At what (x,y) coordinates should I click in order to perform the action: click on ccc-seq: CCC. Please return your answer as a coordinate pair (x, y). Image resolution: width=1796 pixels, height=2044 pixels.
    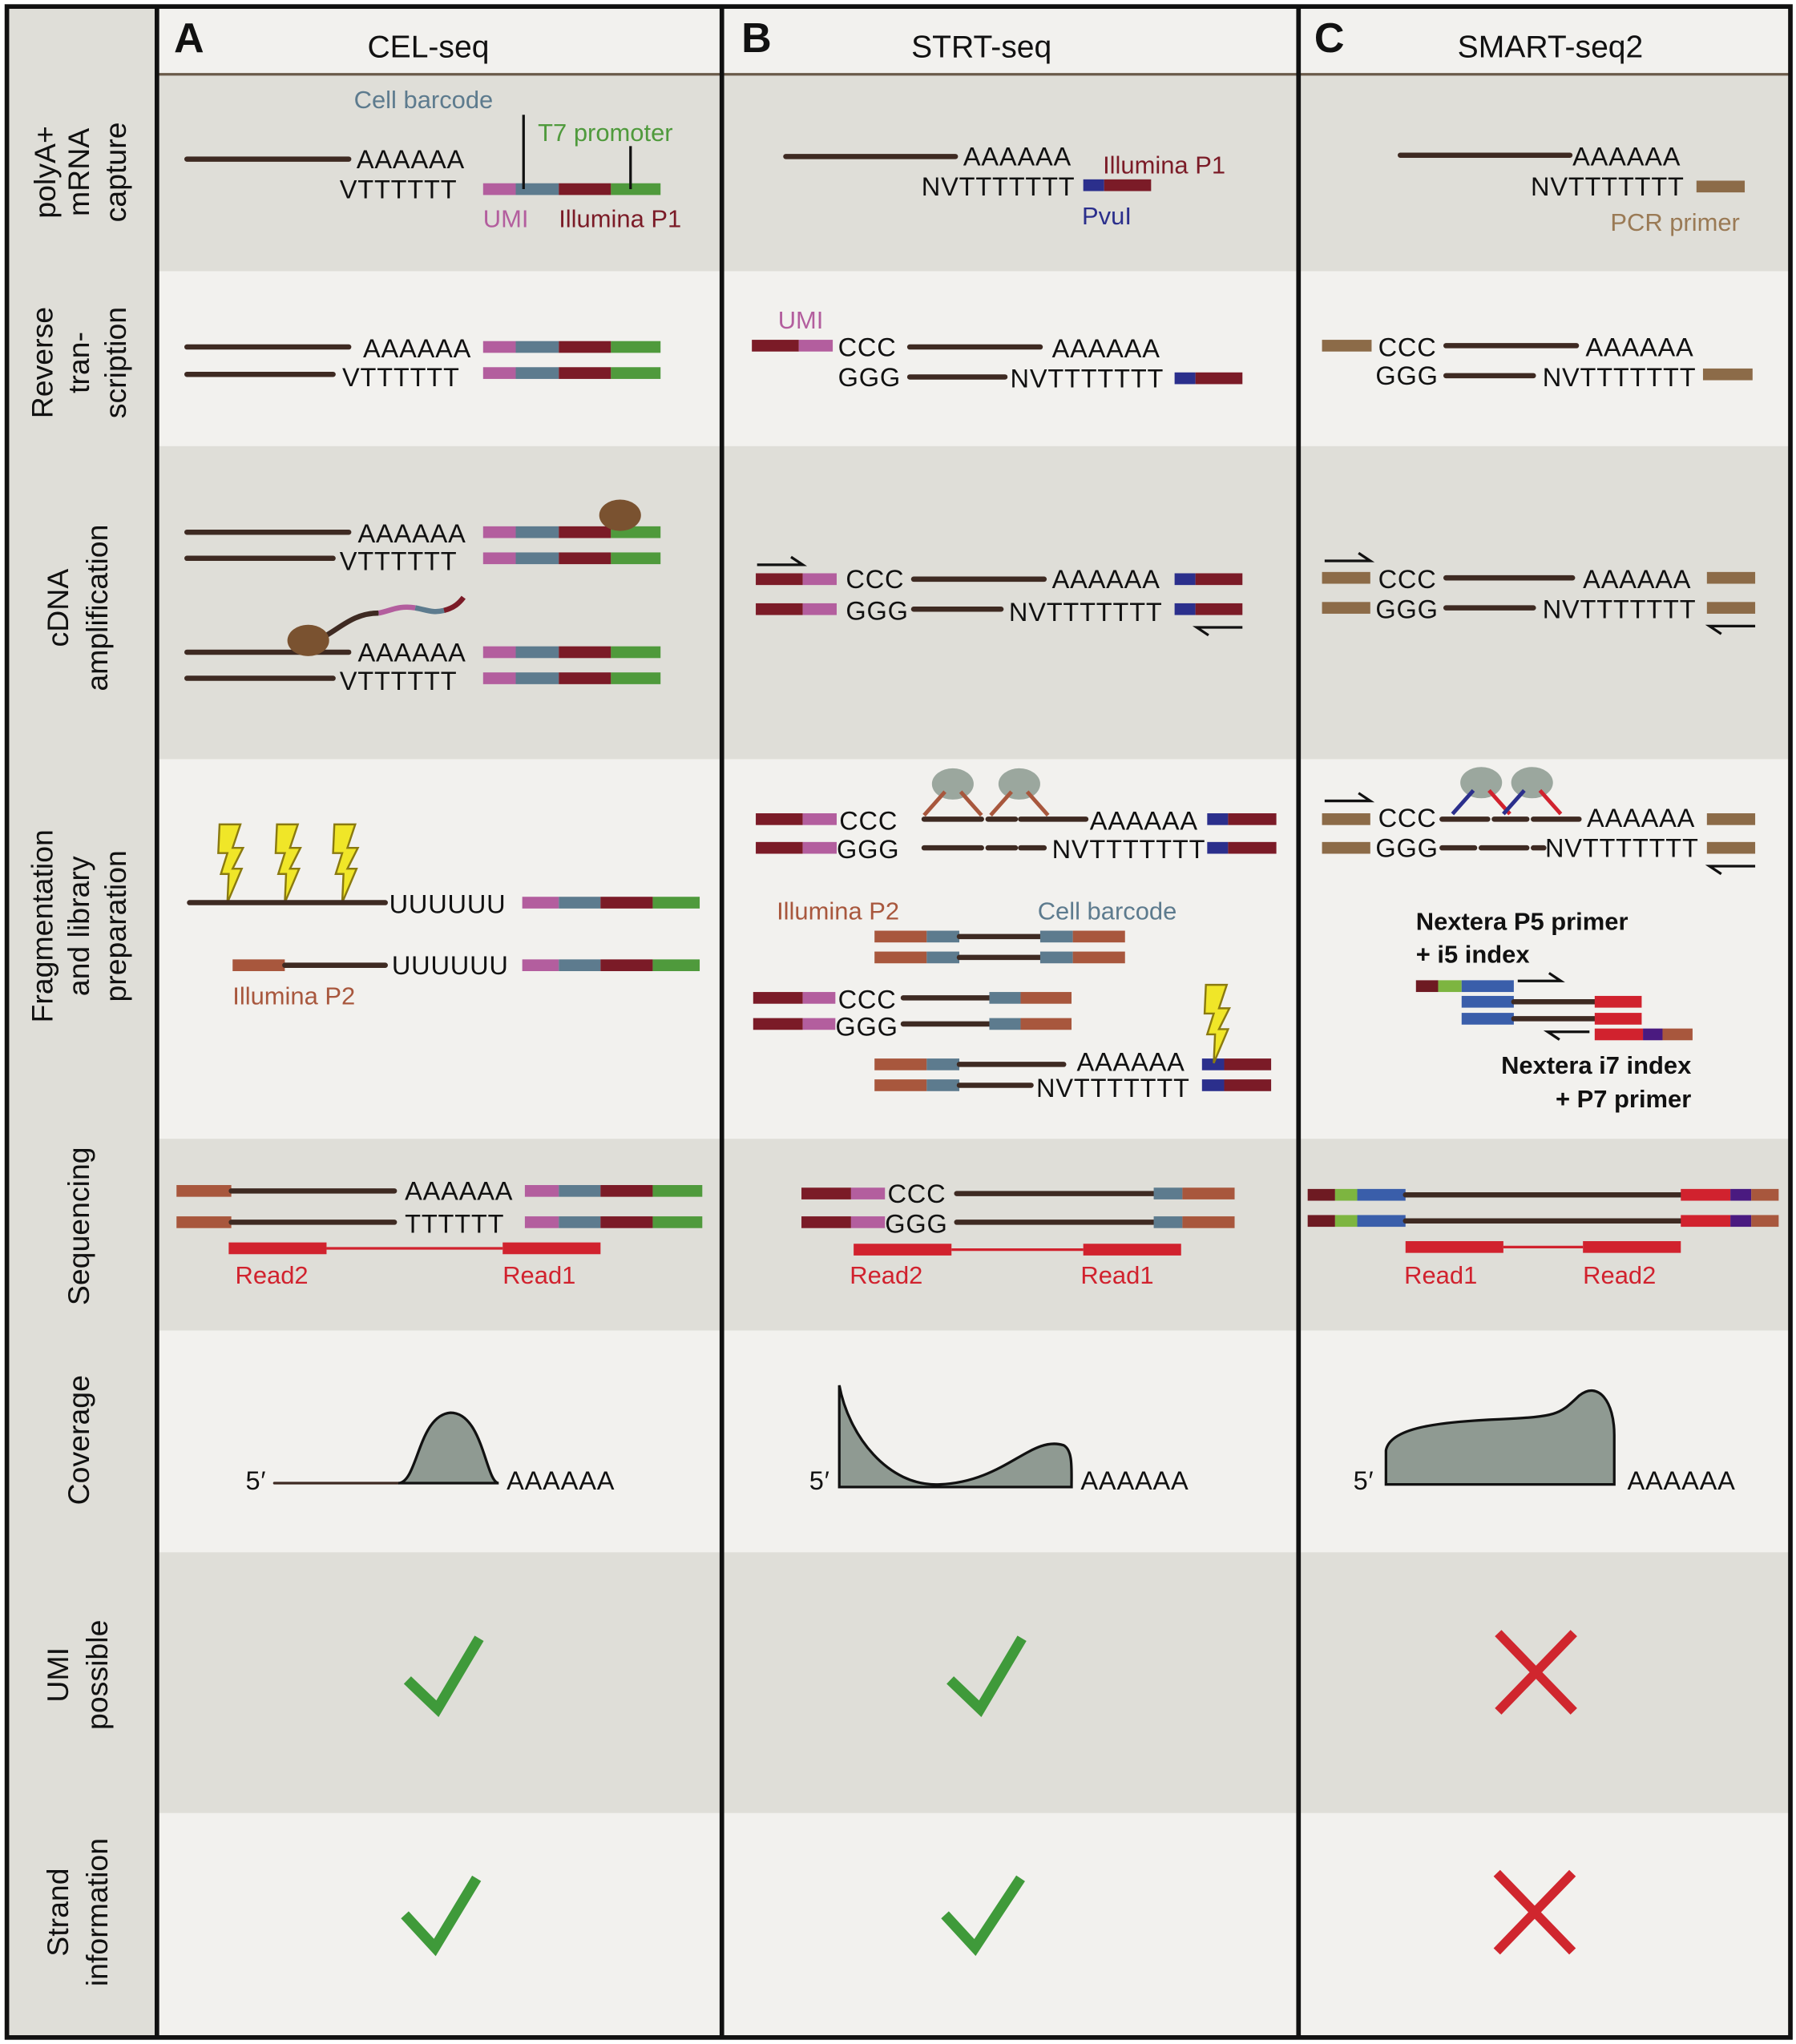
    Looking at the image, I should click on (867, 347).